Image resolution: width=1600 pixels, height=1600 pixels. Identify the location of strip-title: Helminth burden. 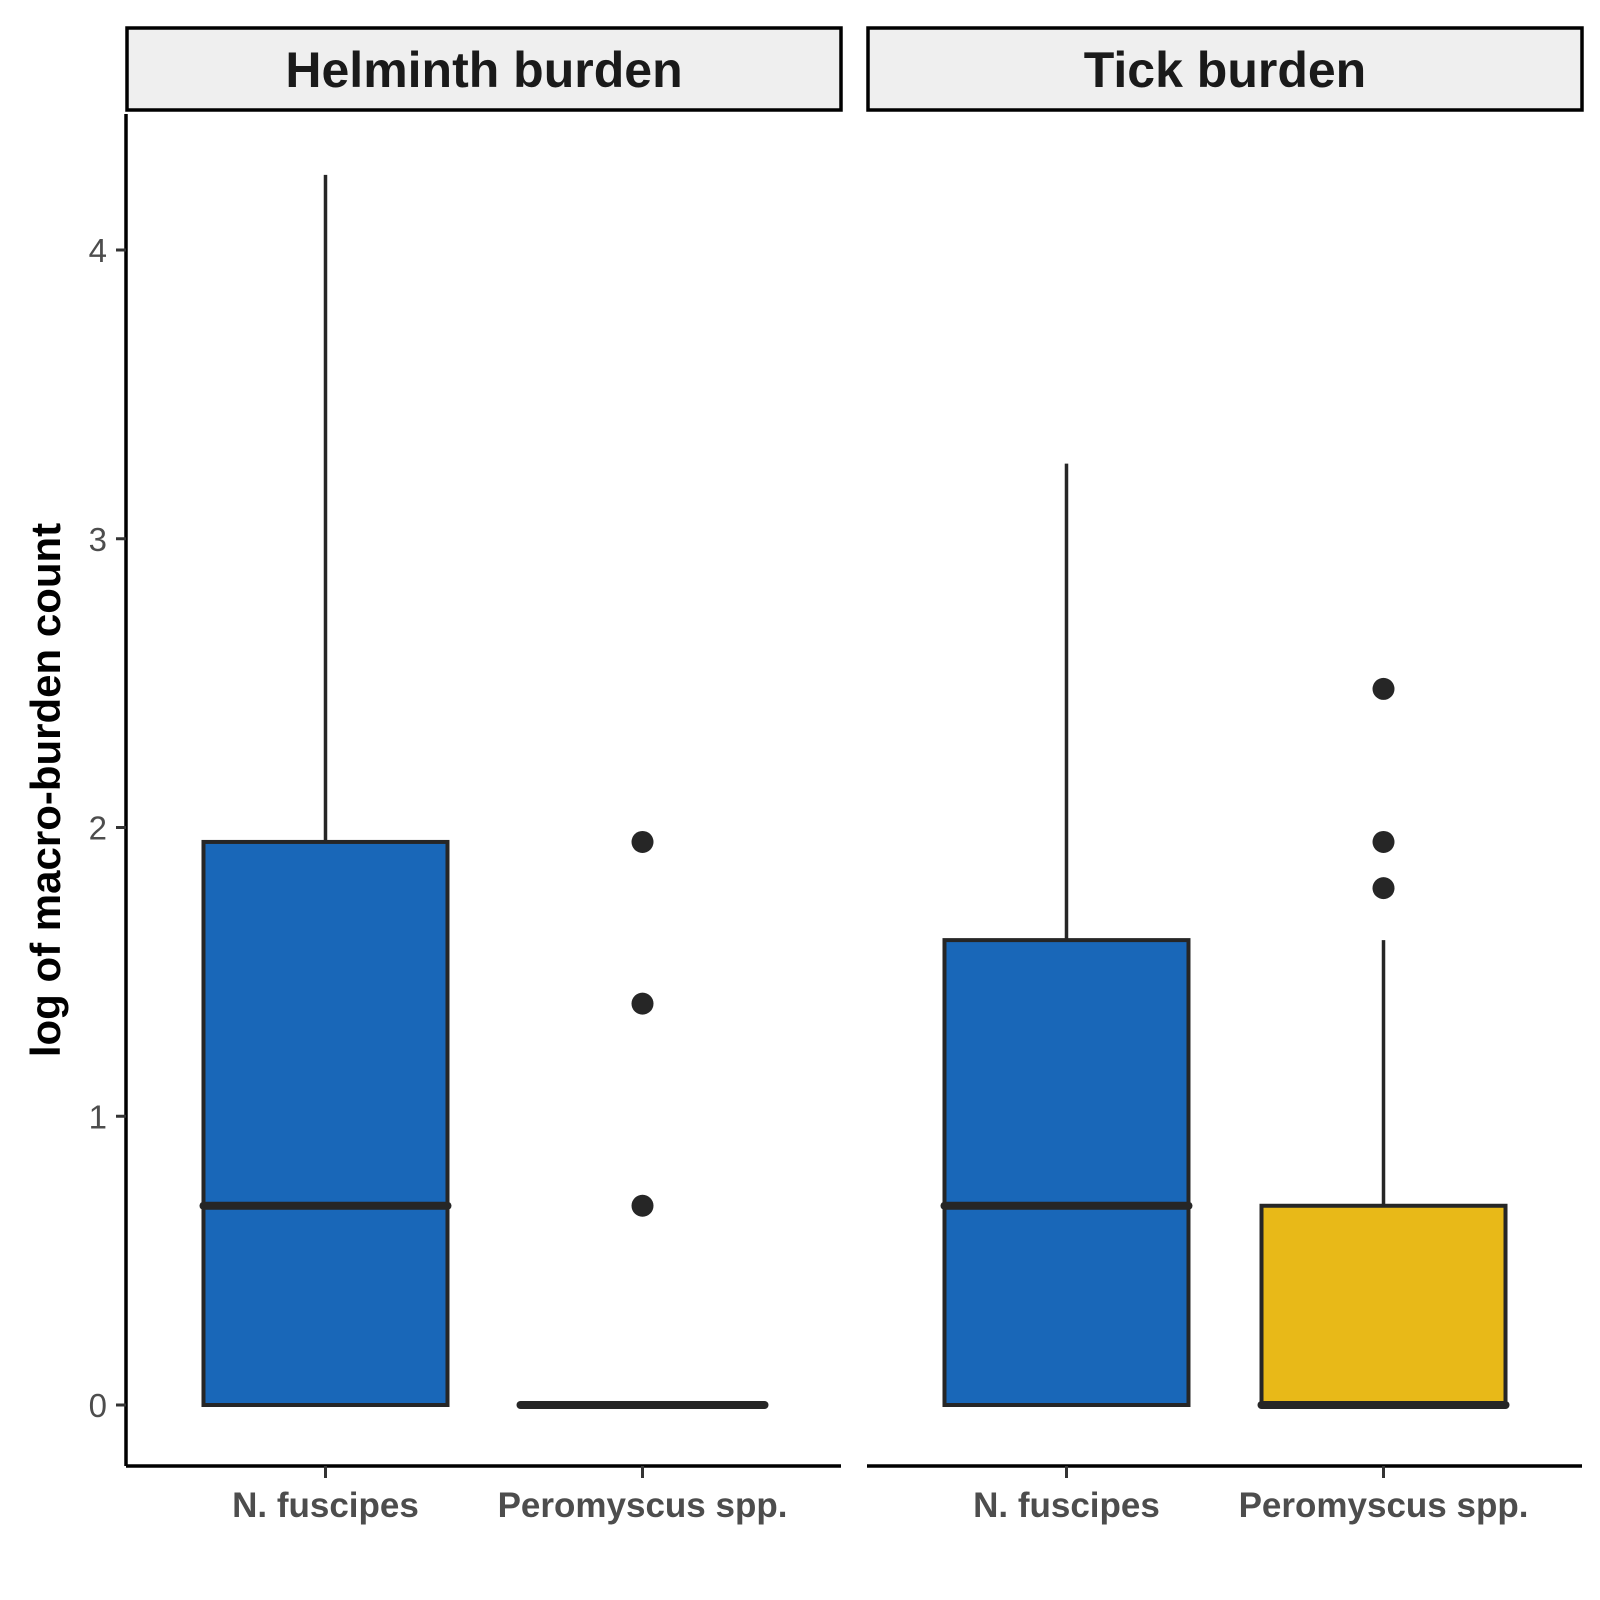
(483, 70).